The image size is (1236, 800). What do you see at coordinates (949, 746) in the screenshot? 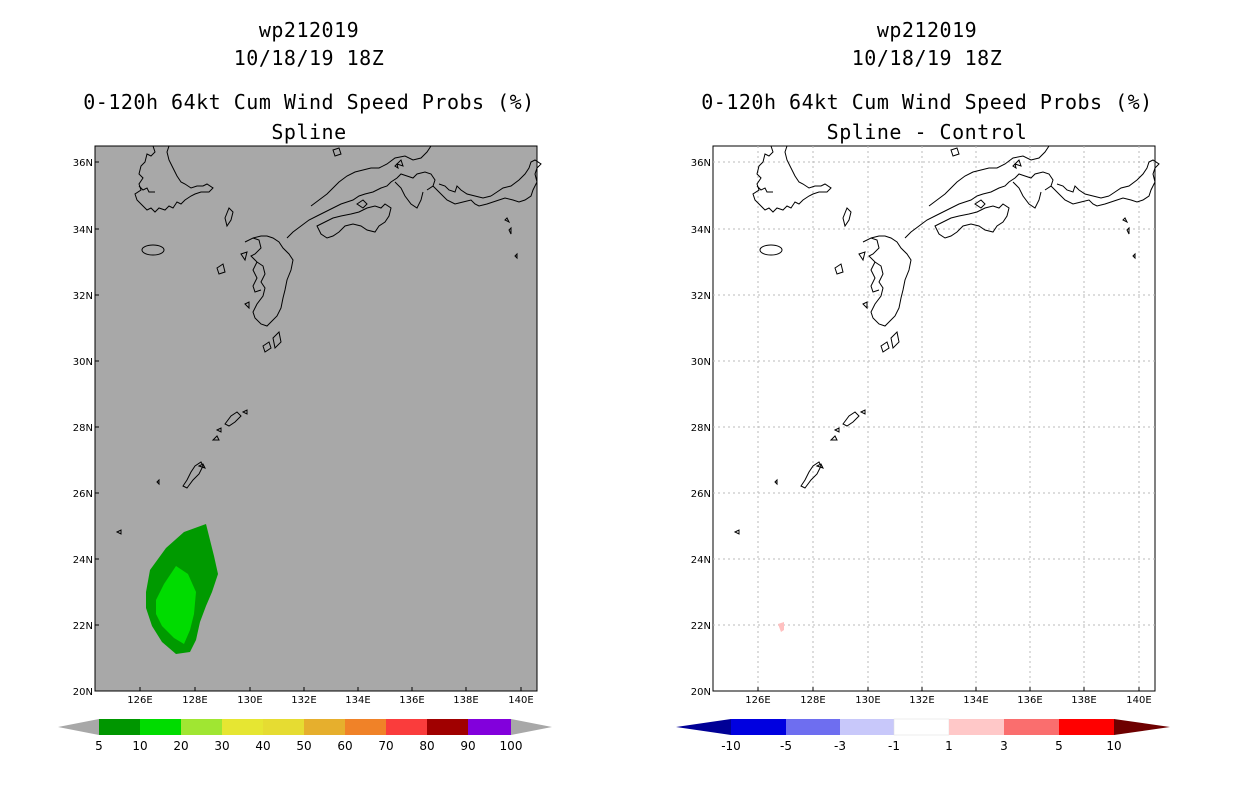
I see `colorbar-label: 1` at bounding box center [949, 746].